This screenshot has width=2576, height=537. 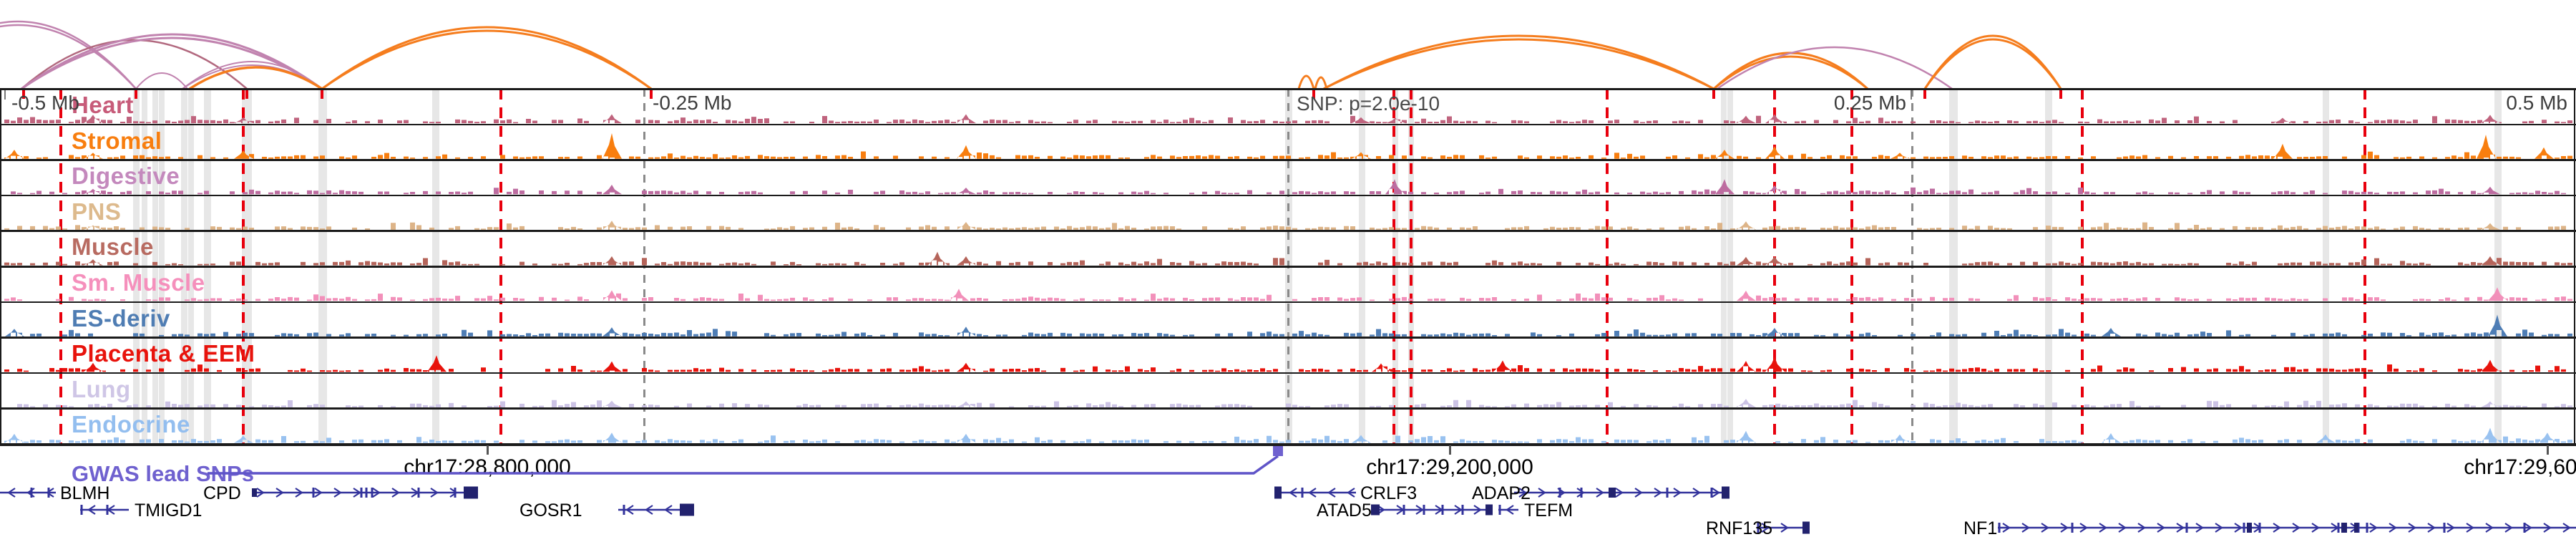 I want to click on axis-coordinate-label: chr17:29,200,000, so click(x=1449, y=467).